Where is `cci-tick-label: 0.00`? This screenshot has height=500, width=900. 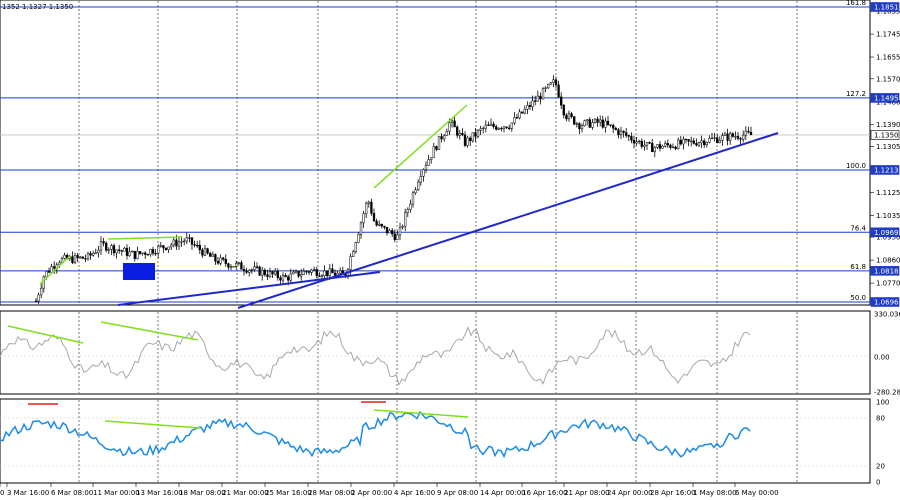 cci-tick-label: 0.00 is located at coordinates (882, 358).